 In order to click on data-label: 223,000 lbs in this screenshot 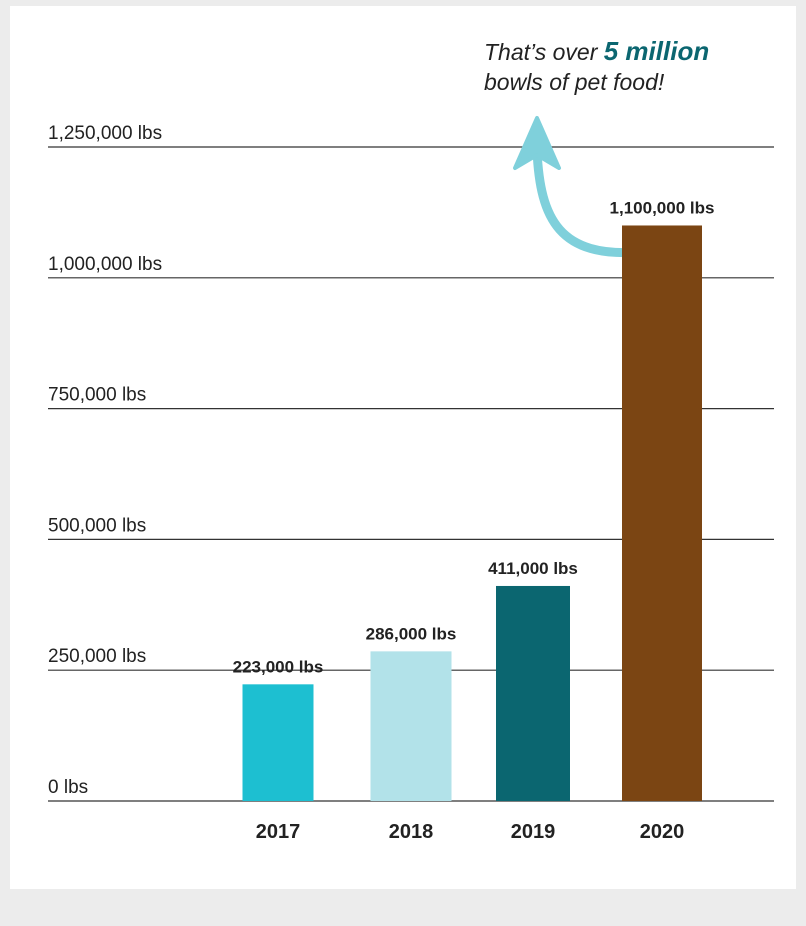, I will do `click(278, 666)`.